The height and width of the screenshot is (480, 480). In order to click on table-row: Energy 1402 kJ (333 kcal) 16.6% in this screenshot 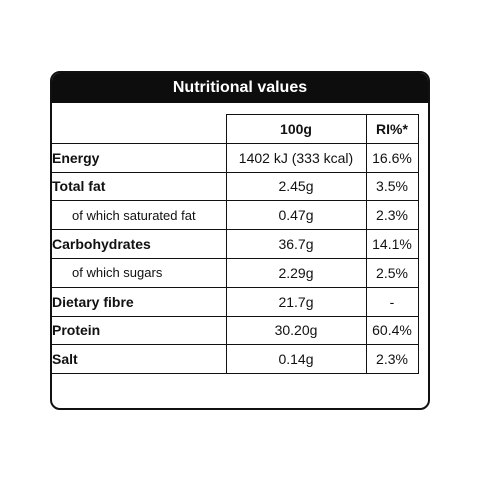, I will do `click(235, 157)`.